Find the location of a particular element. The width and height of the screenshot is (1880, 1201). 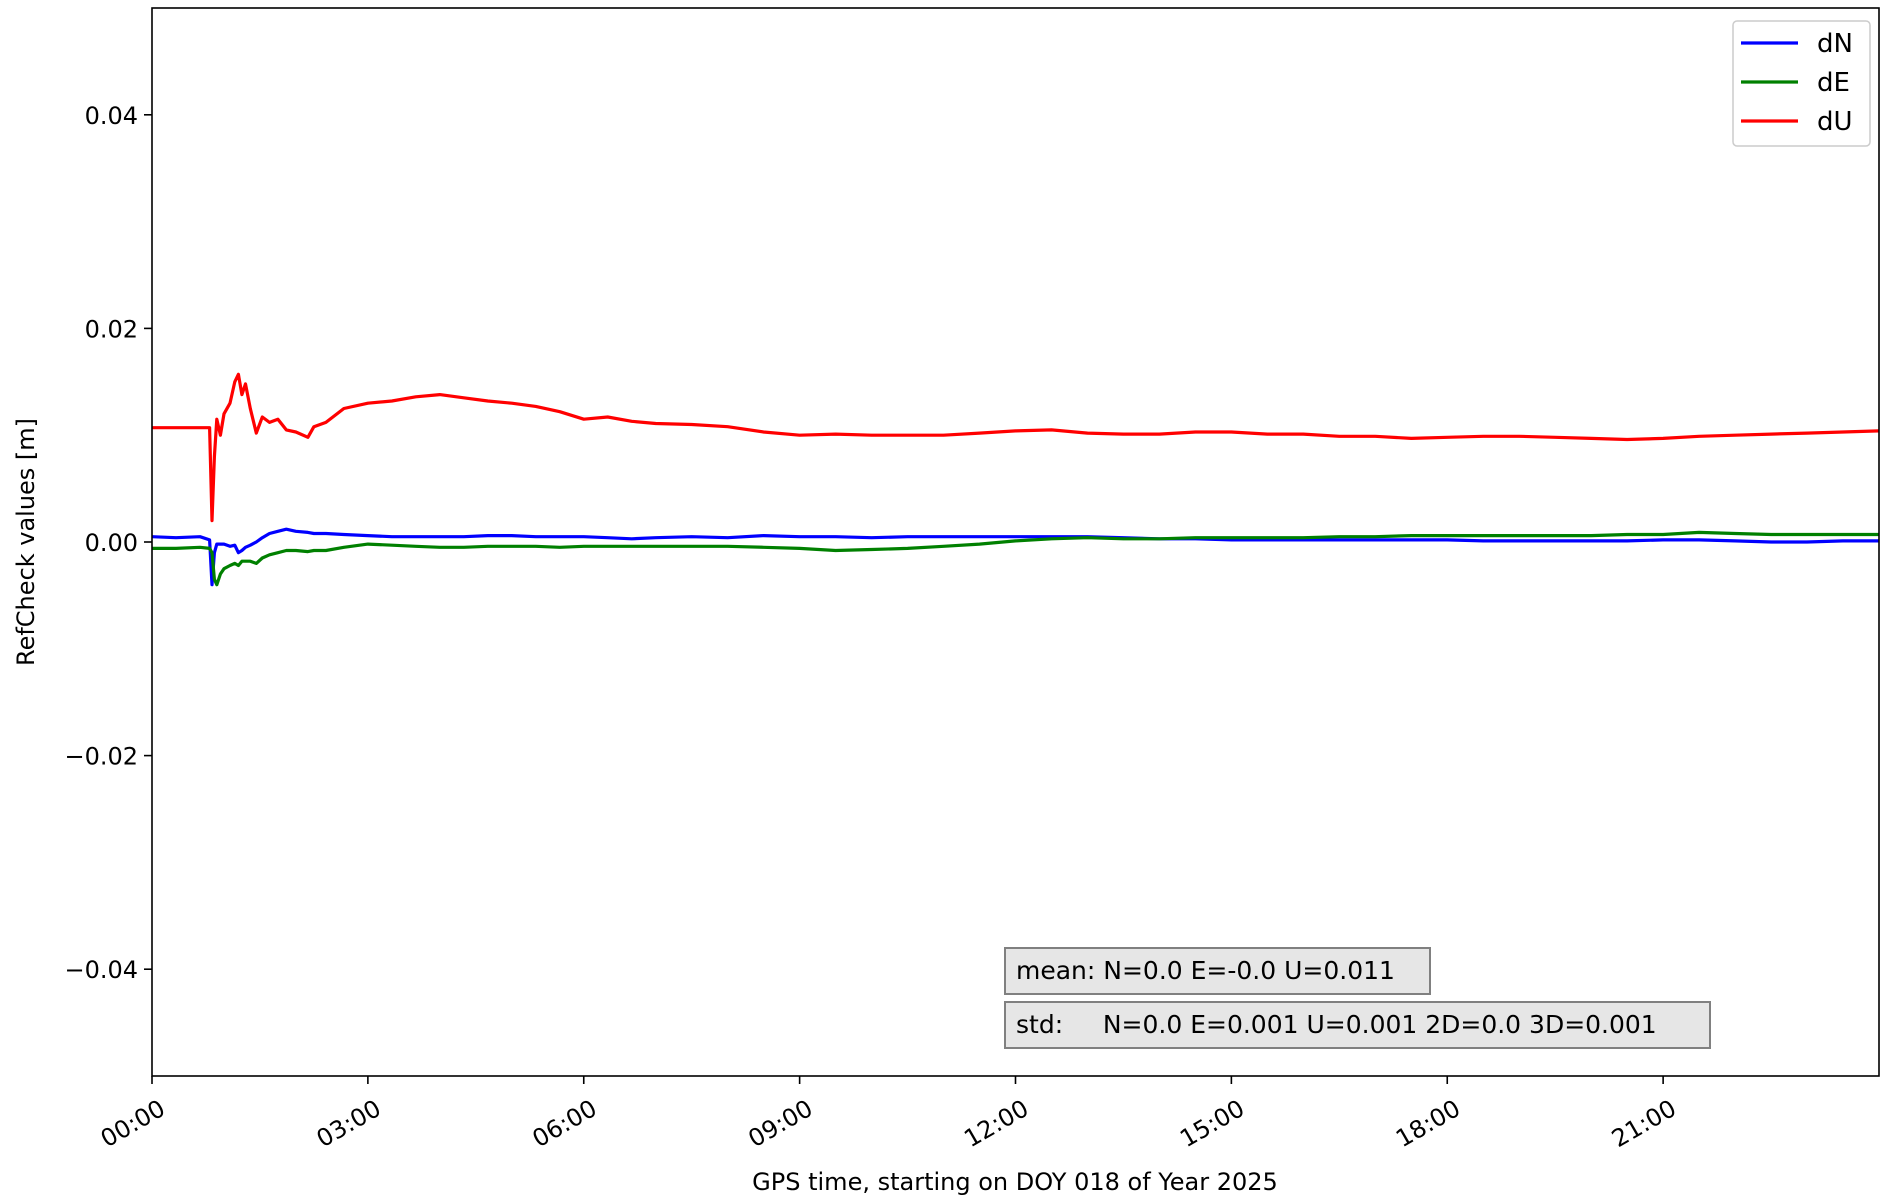

series-line-dU is located at coordinates (1016, 447).